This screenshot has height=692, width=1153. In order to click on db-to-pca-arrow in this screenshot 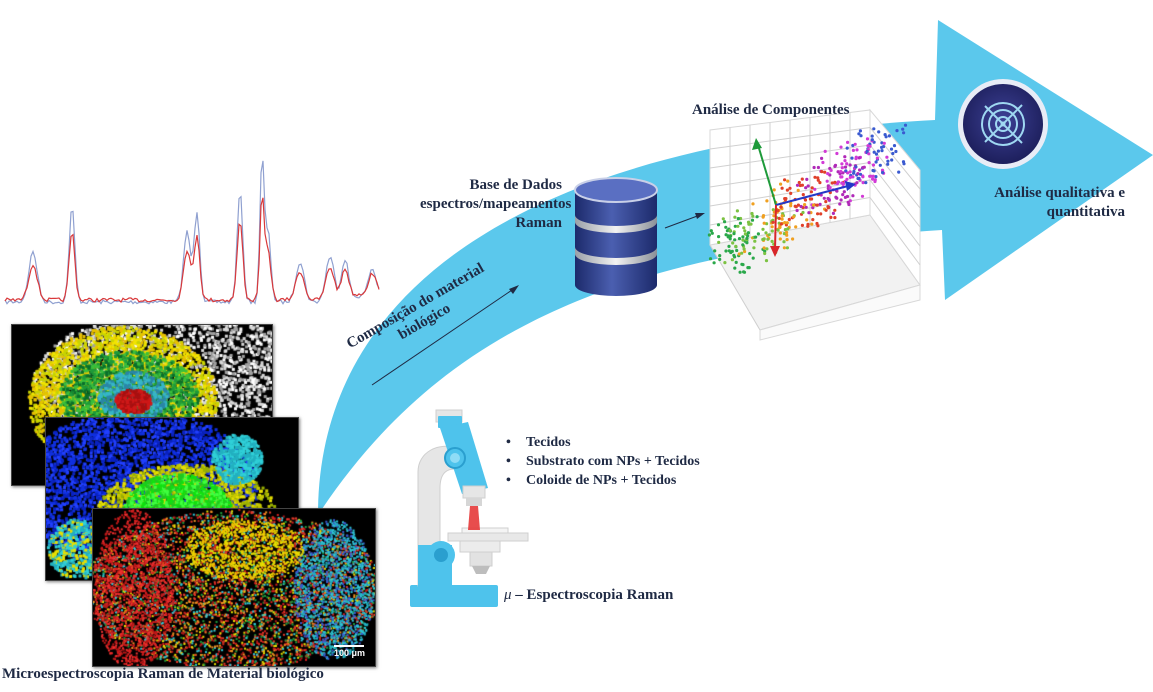, I will do `click(682, 221)`.